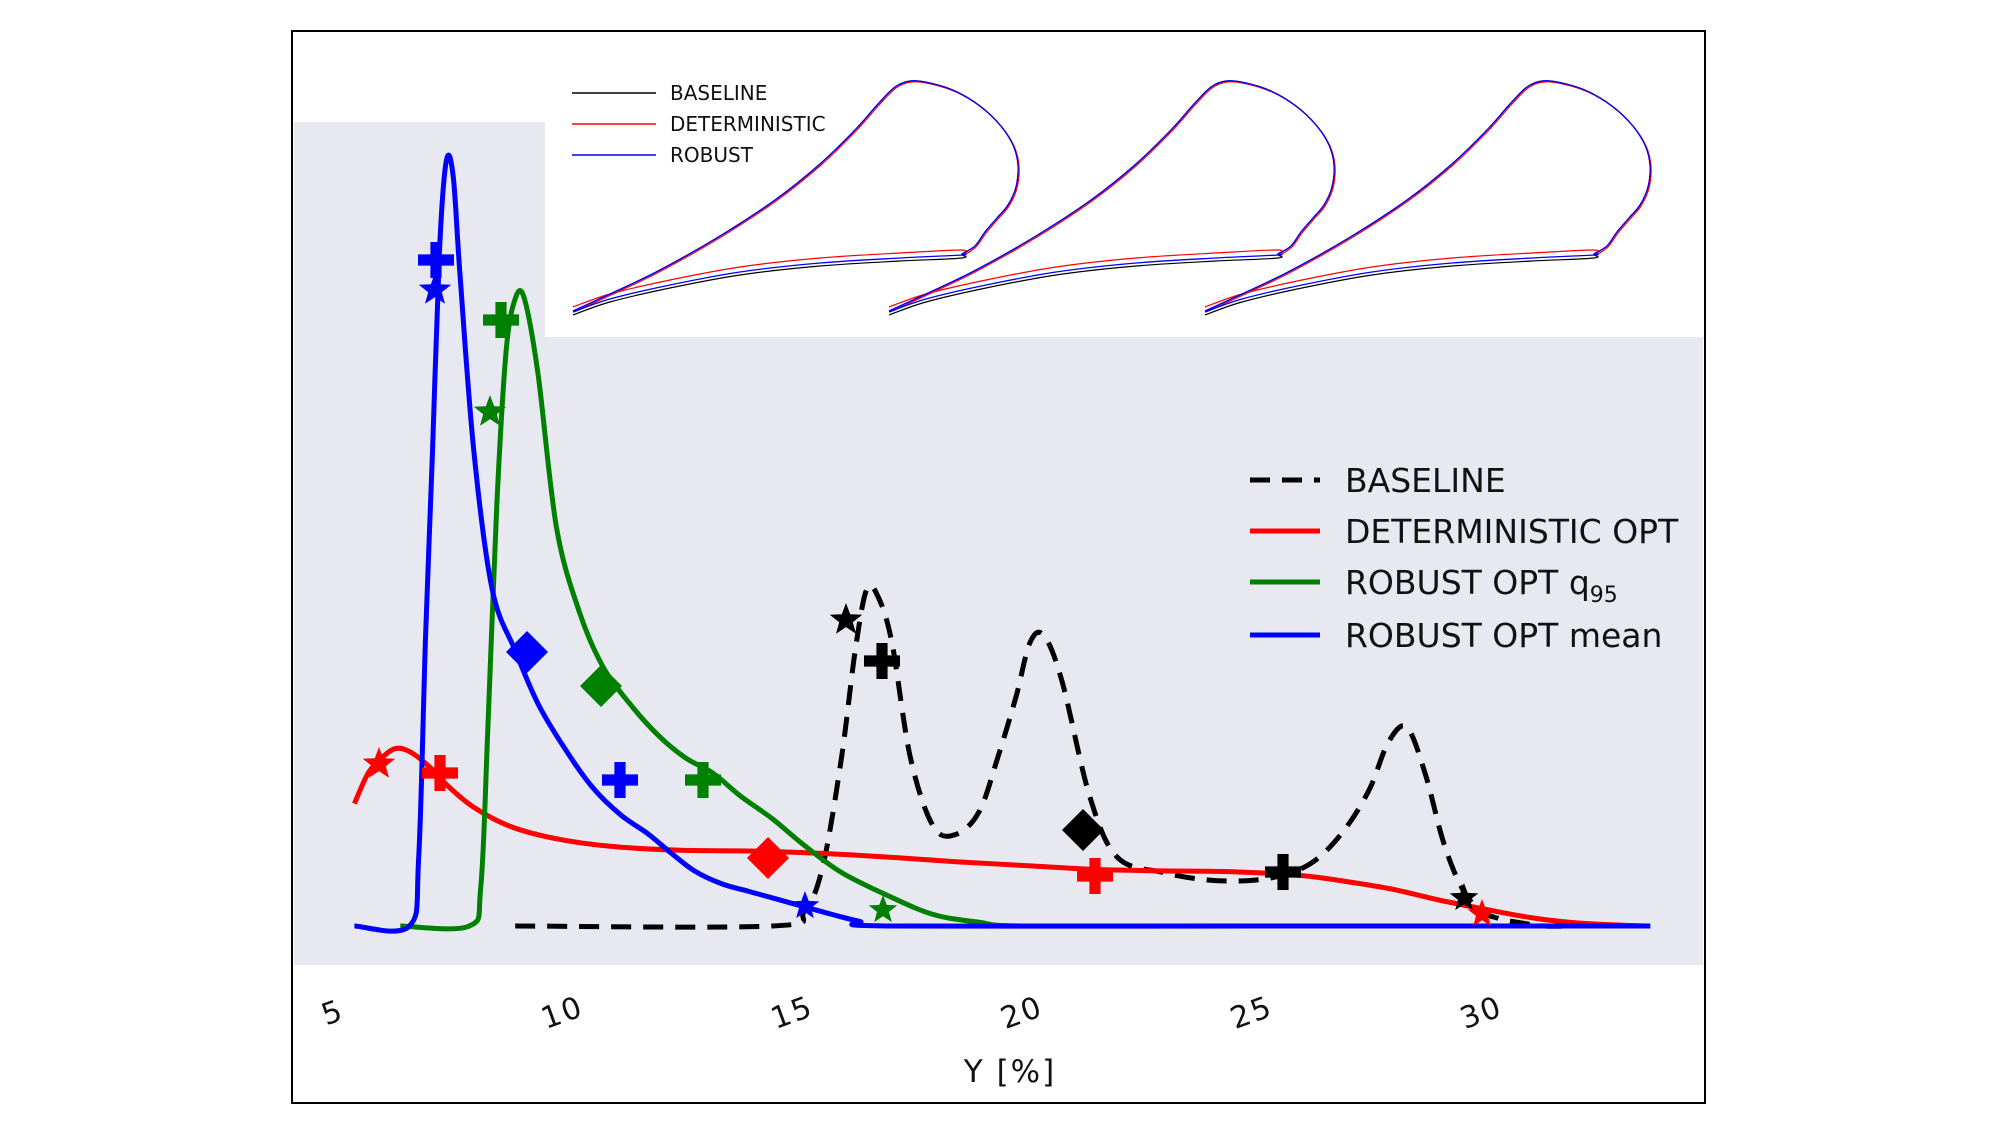 The width and height of the screenshot is (2000, 1125). Describe the element at coordinates (527, 652) in the screenshot. I see `marker-diamond-blue` at that location.